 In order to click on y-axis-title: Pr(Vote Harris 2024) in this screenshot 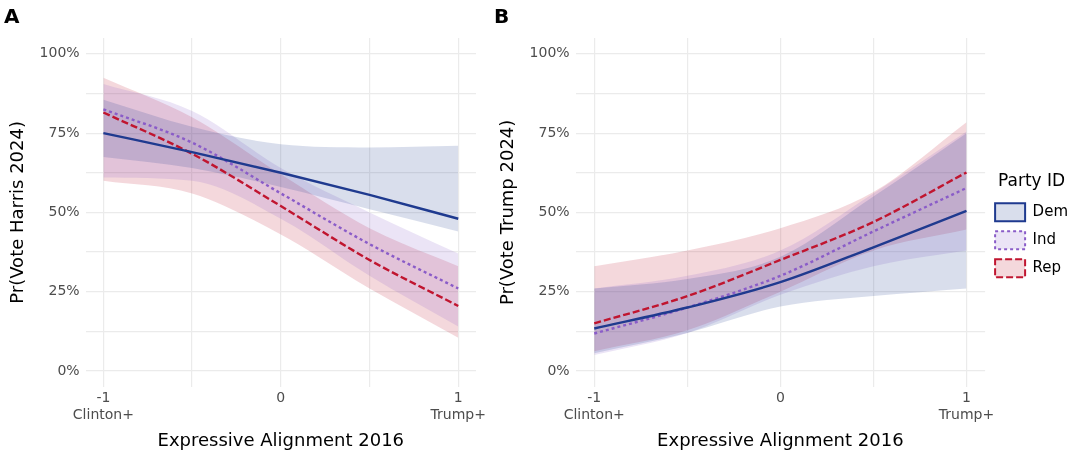, I will do `click(17, 212)`.